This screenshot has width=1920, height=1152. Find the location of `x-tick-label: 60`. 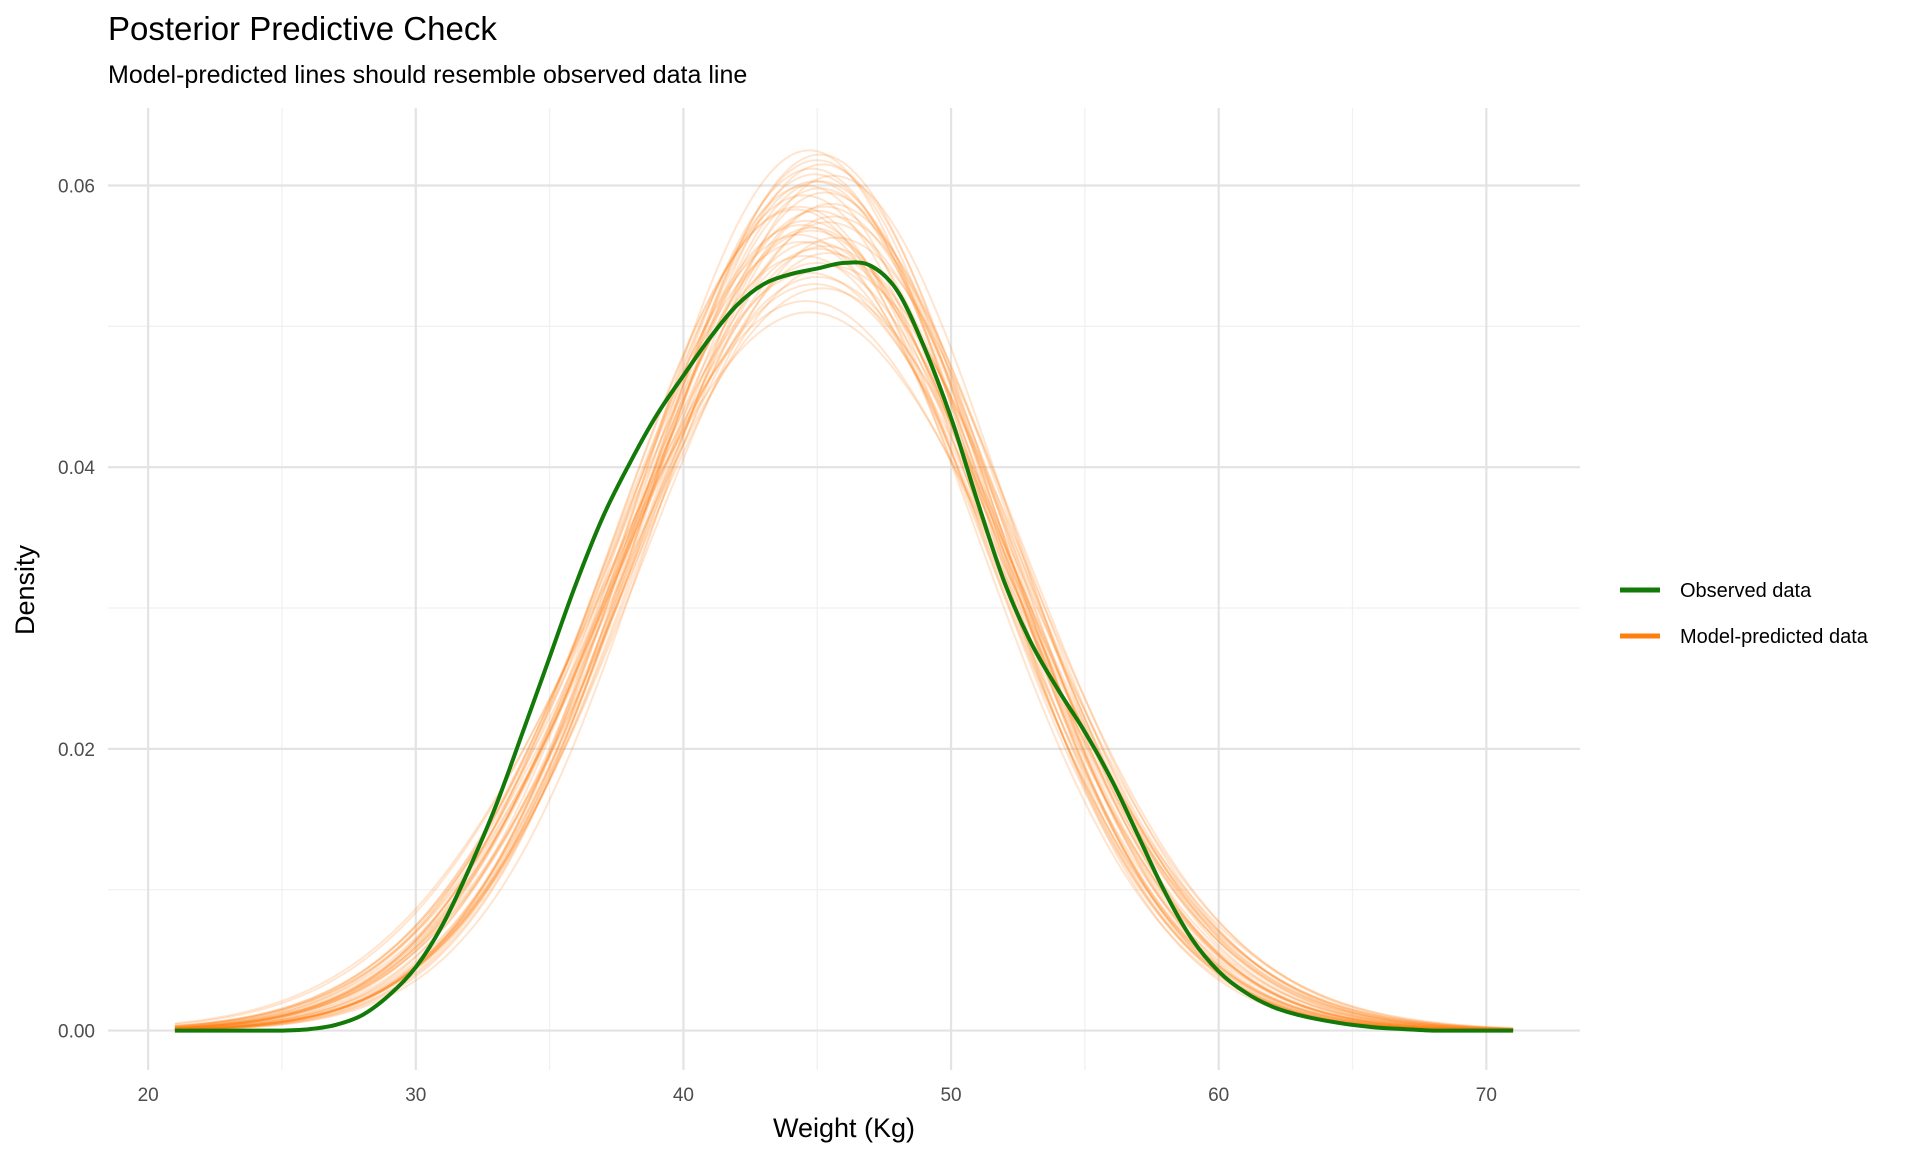

x-tick-label: 60 is located at coordinates (1218, 1095).